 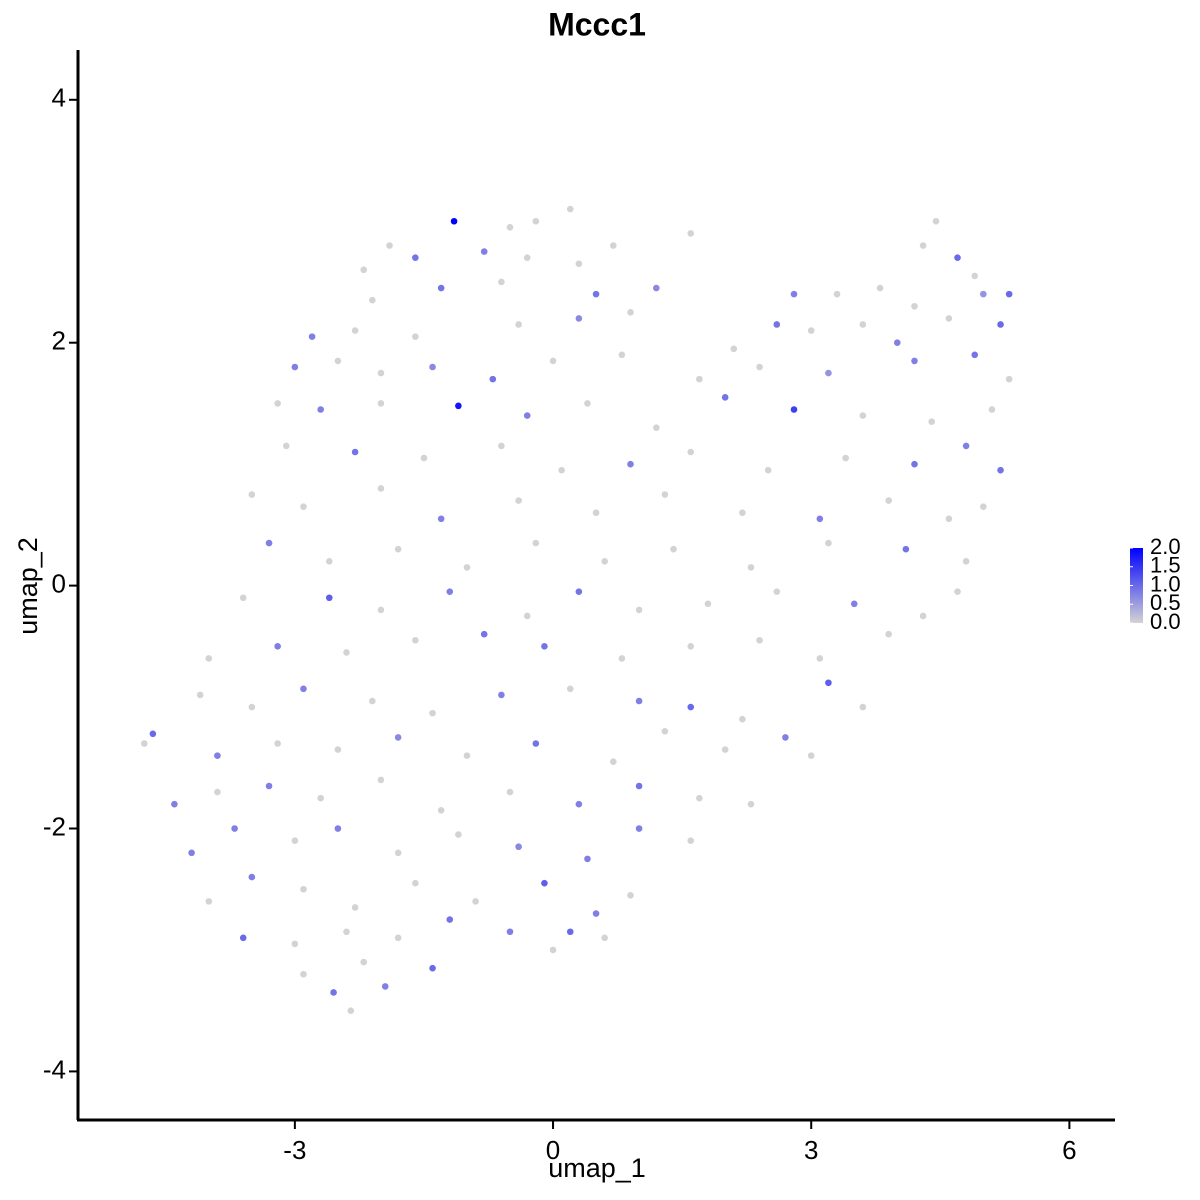 What do you see at coordinates (1136, 585) in the screenshot?
I see `colorbar` at bounding box center [1136, 585].